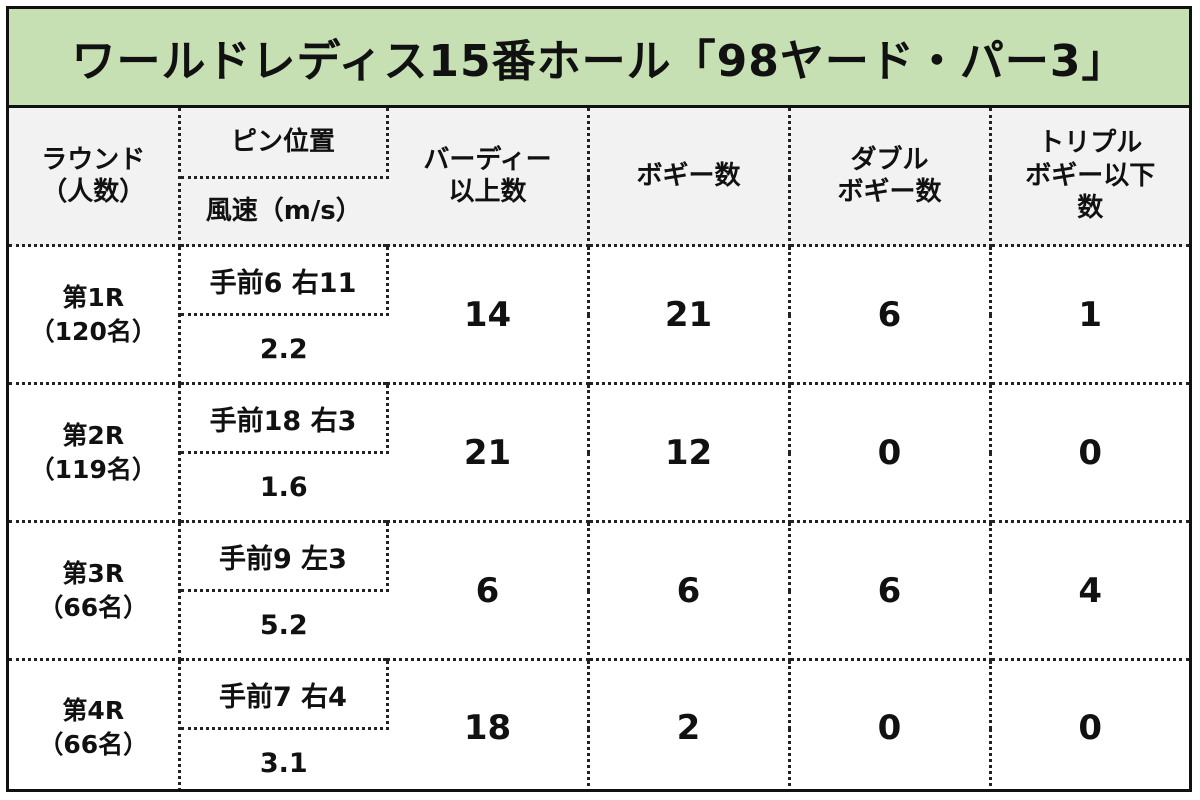  Describe the element at coordinates (284, 418) in the screenshot. I see `pin-cell: 手前18 右3` at that location.